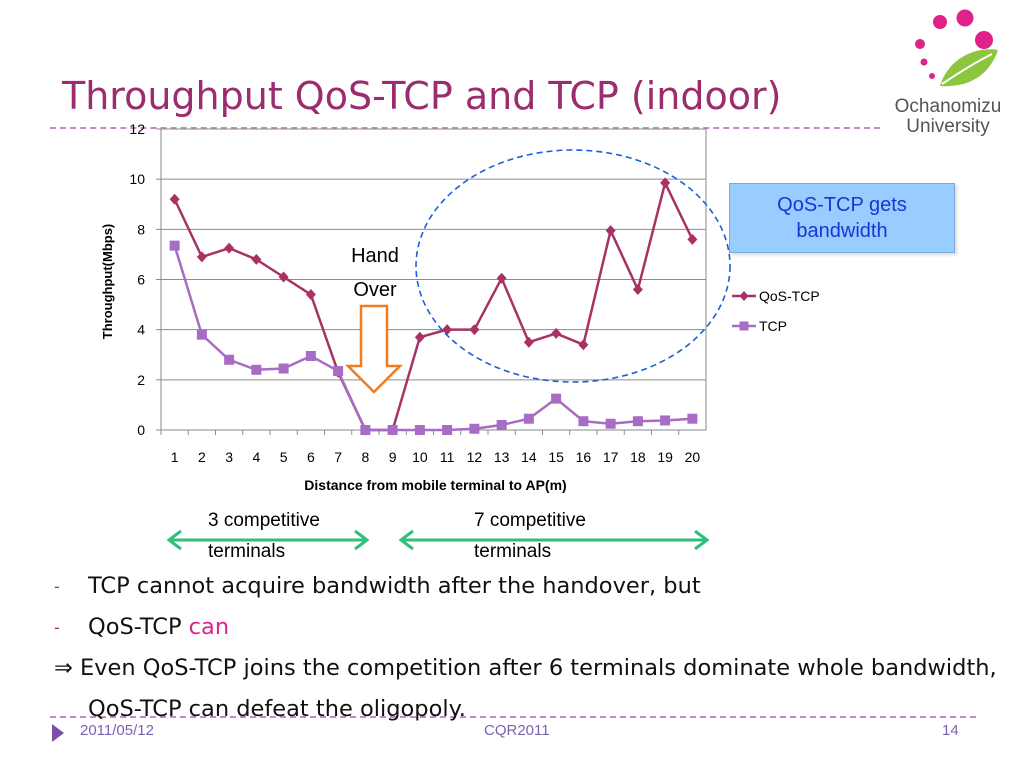  What do you see at coordinates (842, 205) in the screenshot?
I see `callout-line: QoS-TCP gets` at bounding box center [842, 205].